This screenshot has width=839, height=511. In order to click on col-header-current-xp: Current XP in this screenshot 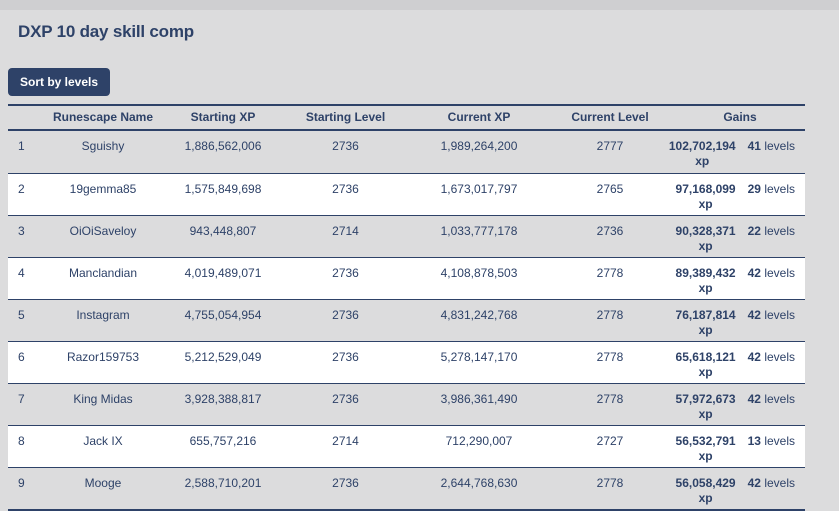, I will do `click(479, 117)`.